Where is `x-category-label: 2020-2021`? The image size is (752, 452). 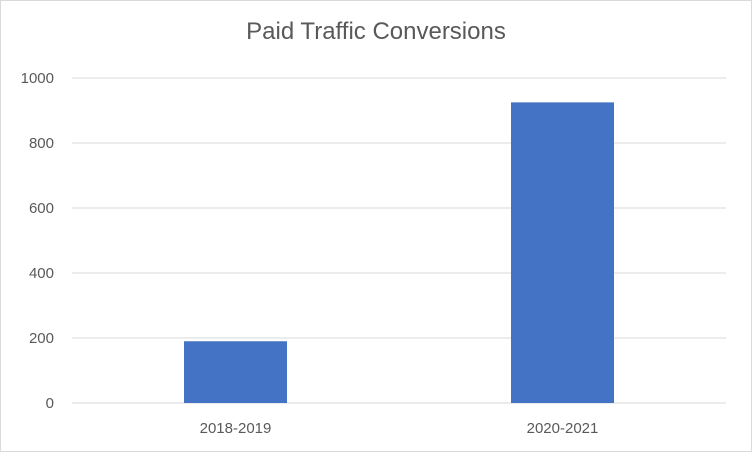
x-category-label: 2020-2021 is located at coordinates (563, 428).